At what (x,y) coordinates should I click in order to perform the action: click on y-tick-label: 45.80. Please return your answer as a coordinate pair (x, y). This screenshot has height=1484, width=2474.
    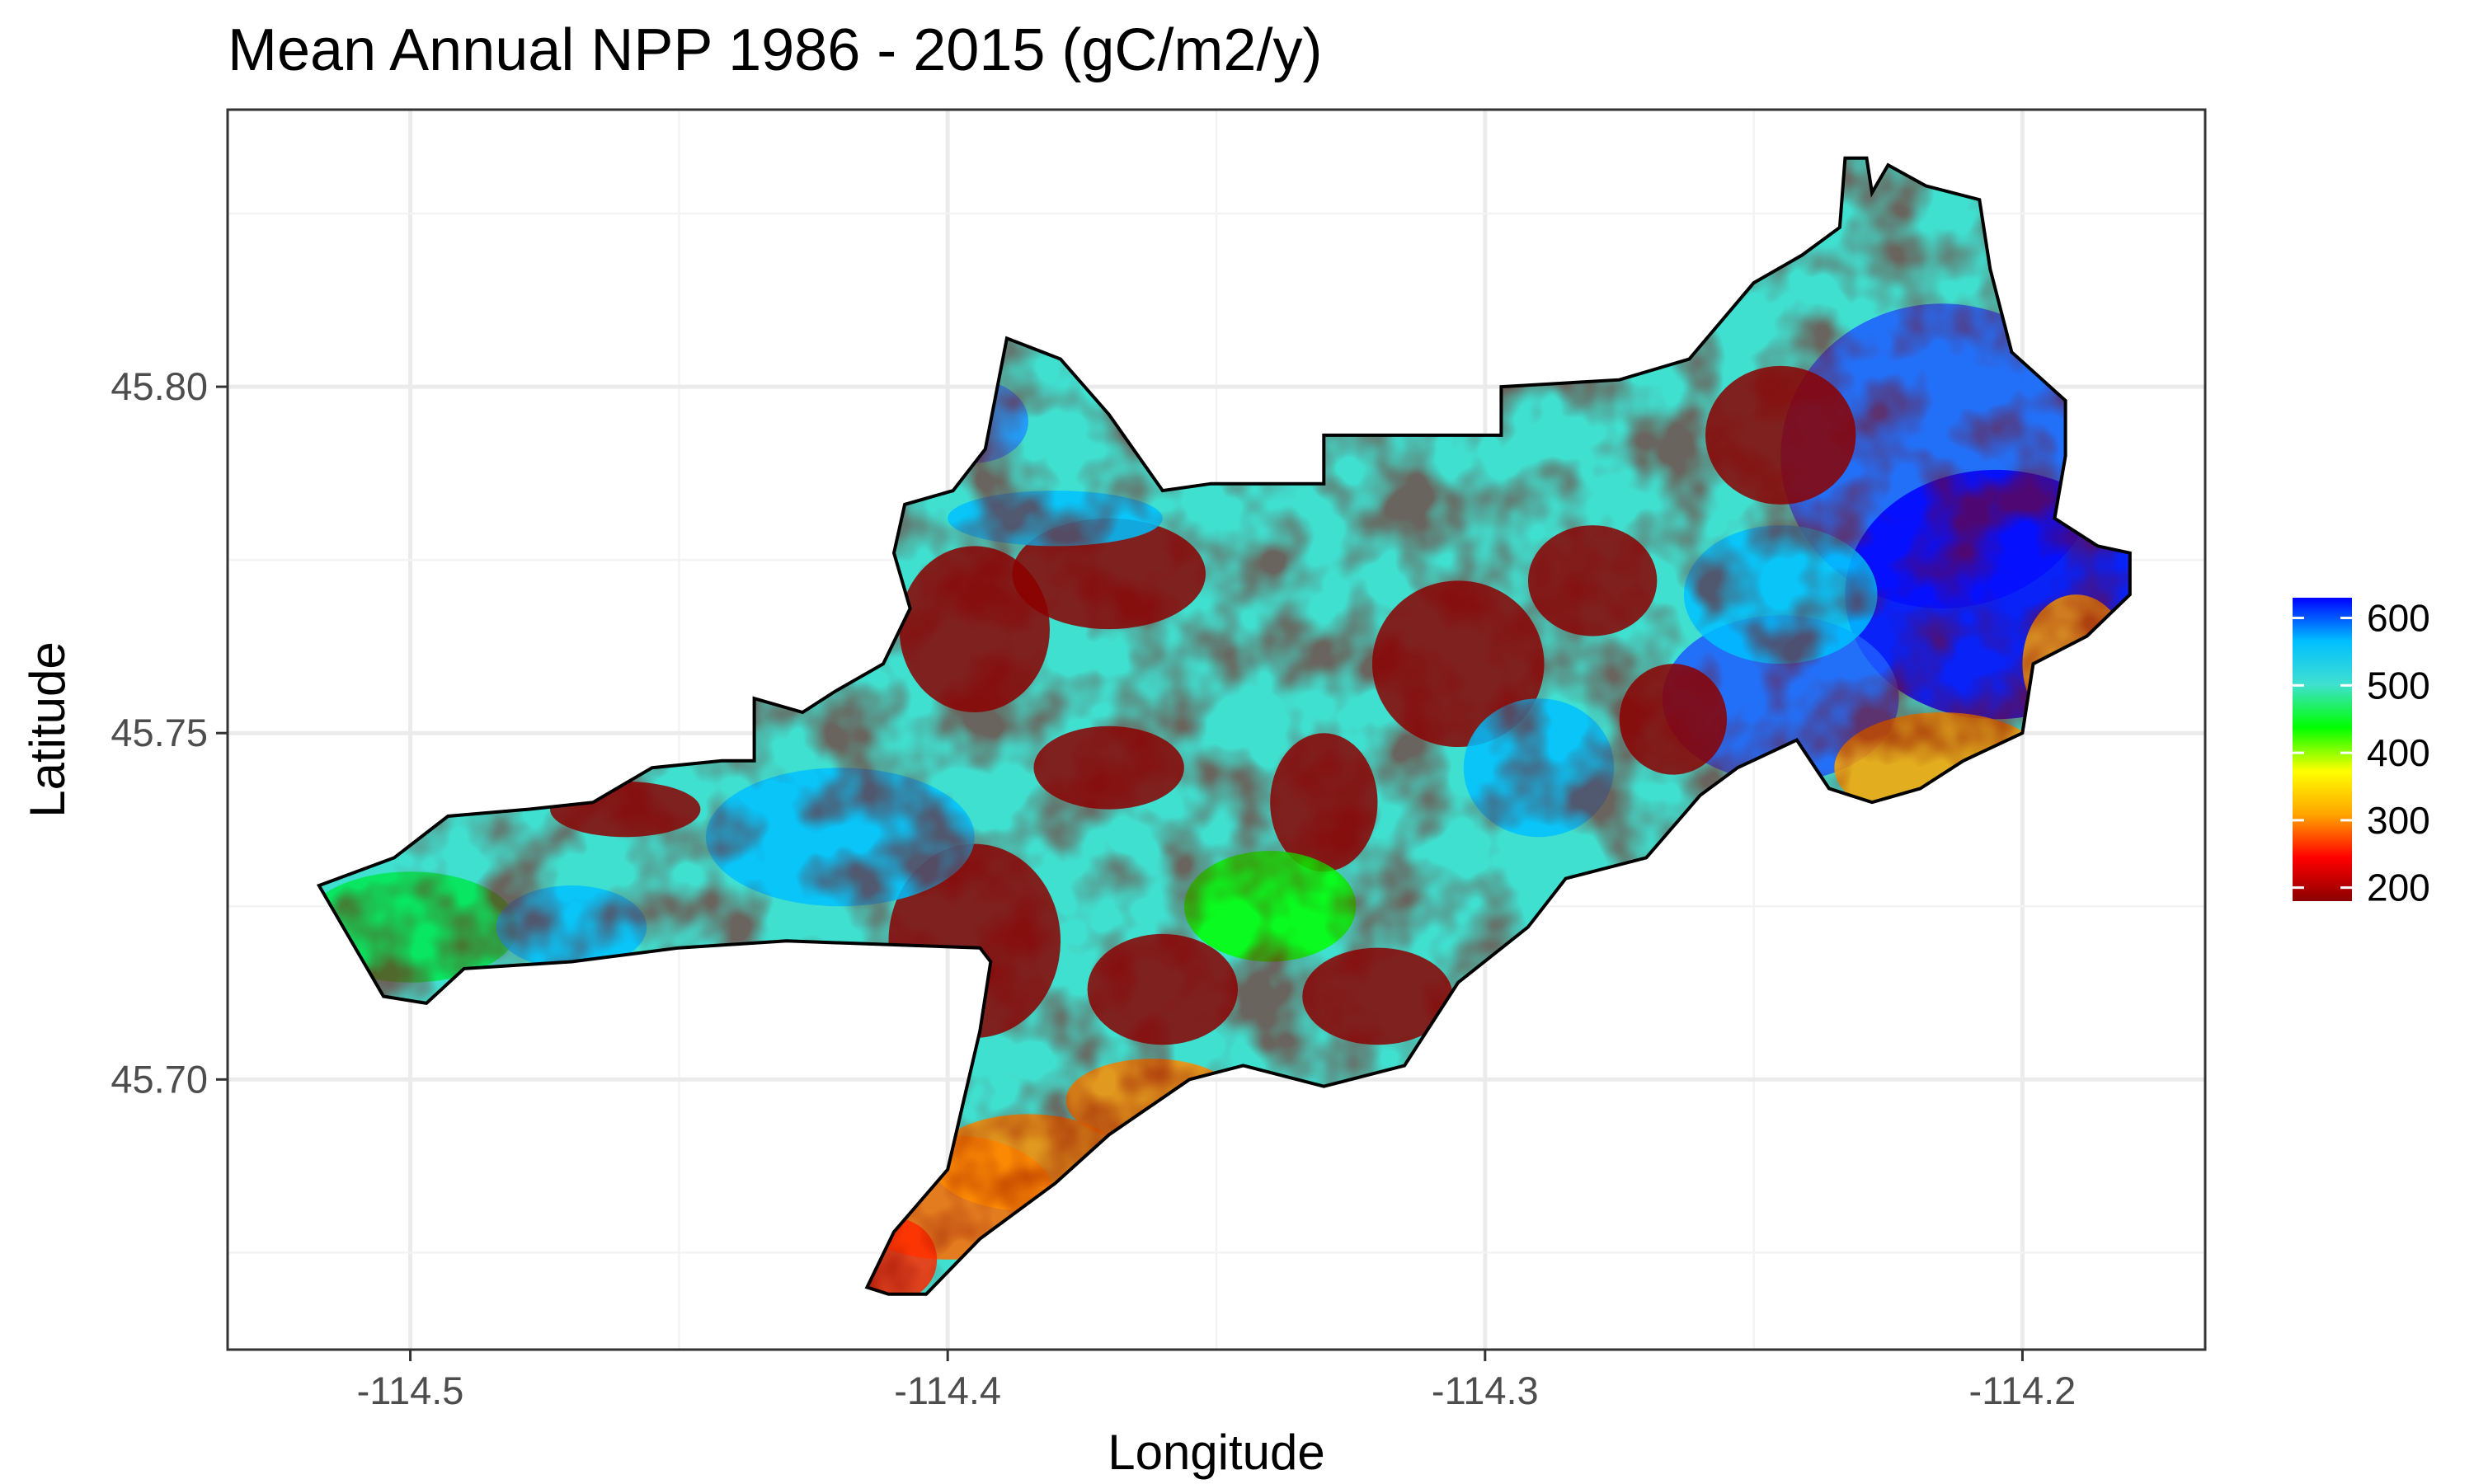
    Looking at the image, I should click on (159, 386).